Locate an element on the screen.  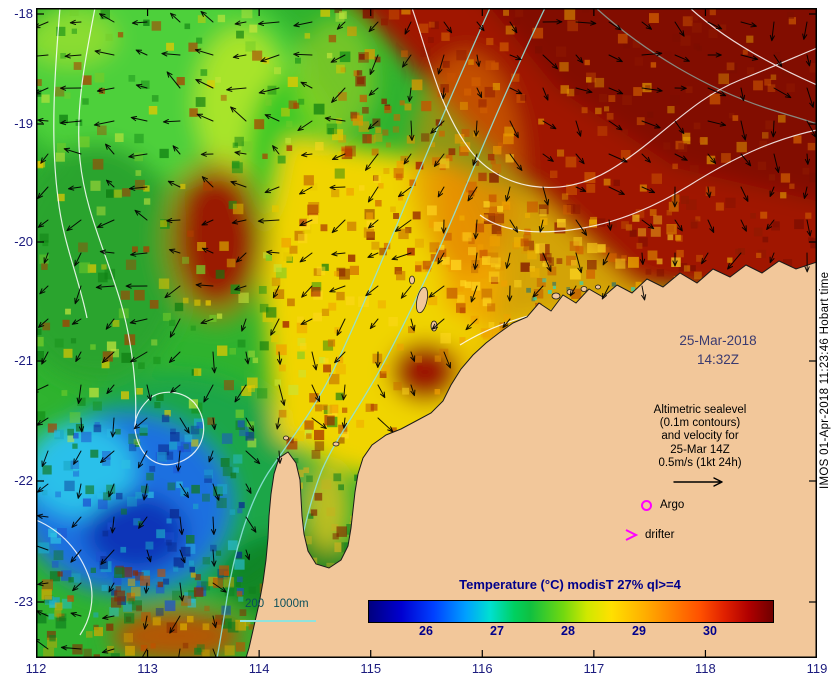
colorbar-title: Temperature (°C) modisT 27% ql>=4 is located at coordinates (570, 584).